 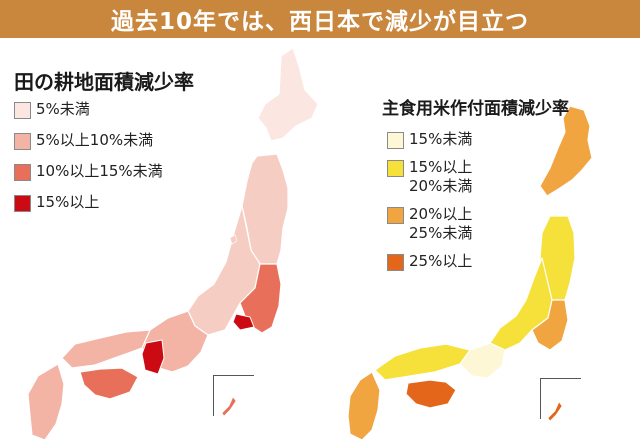 I want to click on legend-item-5-to-10: 5%以上10%未満, so click(x=88, y=146).